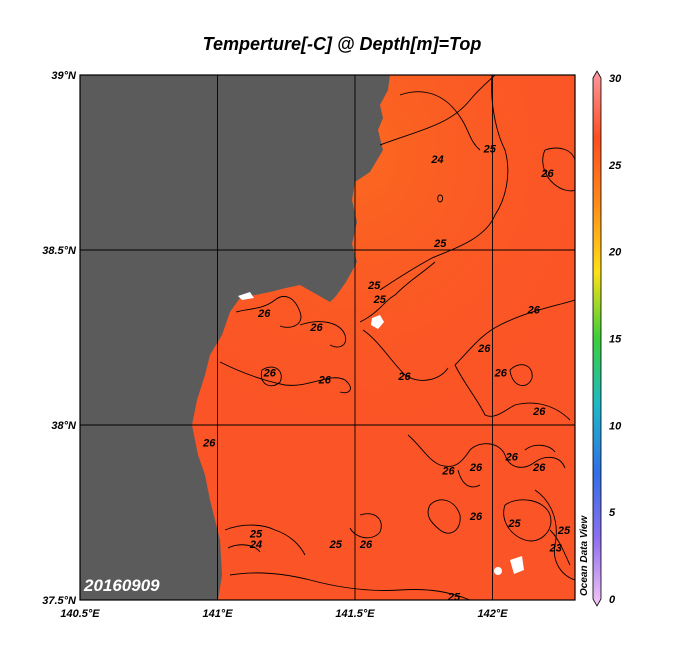 This screenshot has height=660, width=684. What do you see at coordinates (615, 253) in the screenshot?
I see `colorbar-tick-label: 20` at bounding box center [615, 253].